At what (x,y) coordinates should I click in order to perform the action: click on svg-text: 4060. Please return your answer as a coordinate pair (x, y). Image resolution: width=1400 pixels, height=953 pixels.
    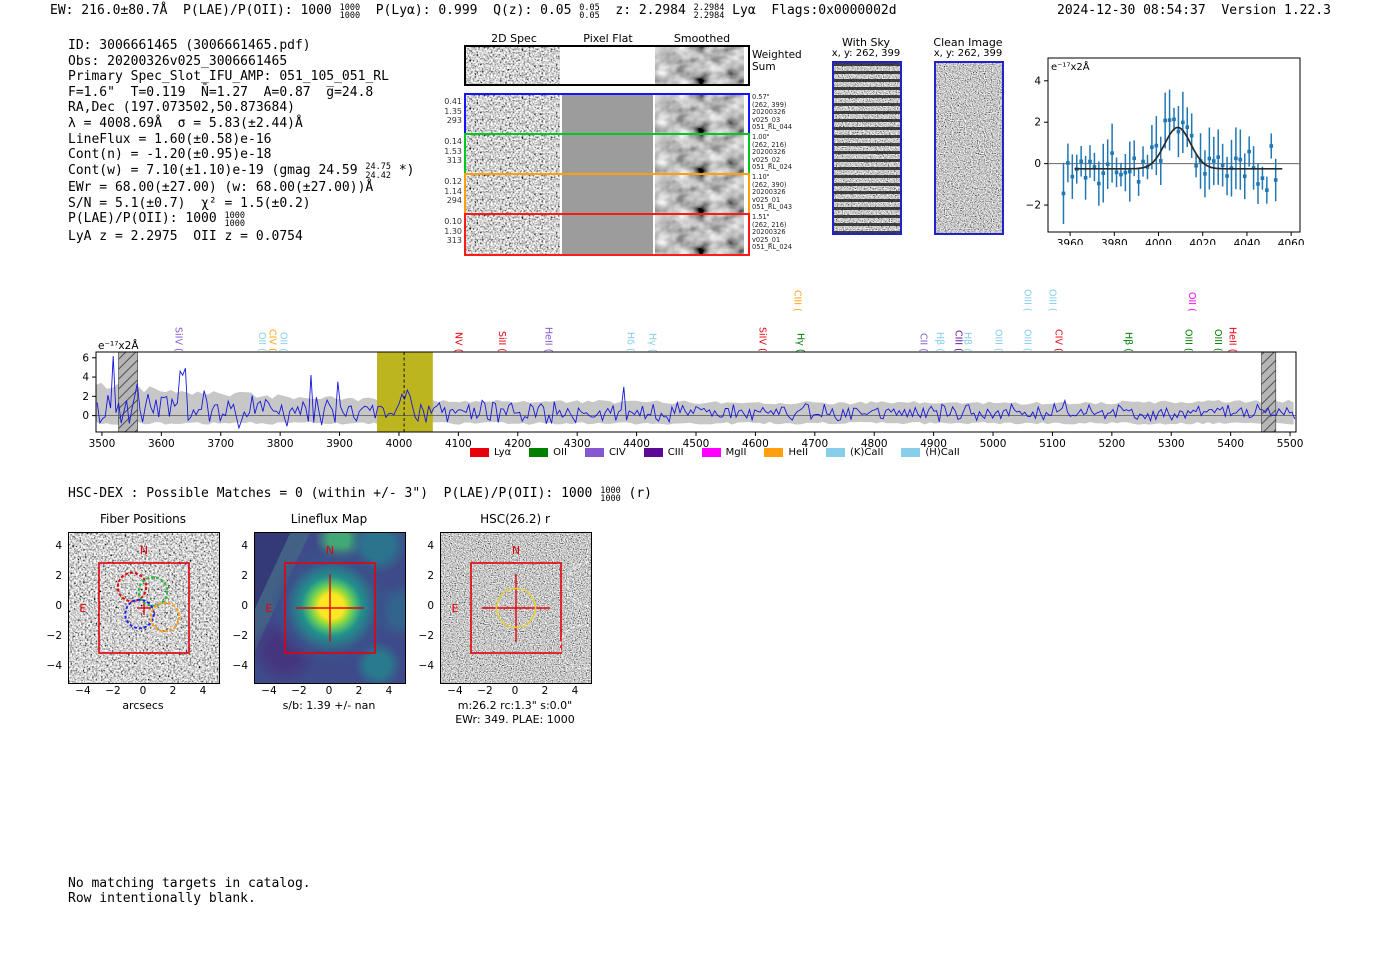
    Looking at the image, I should click on (1291, 241).